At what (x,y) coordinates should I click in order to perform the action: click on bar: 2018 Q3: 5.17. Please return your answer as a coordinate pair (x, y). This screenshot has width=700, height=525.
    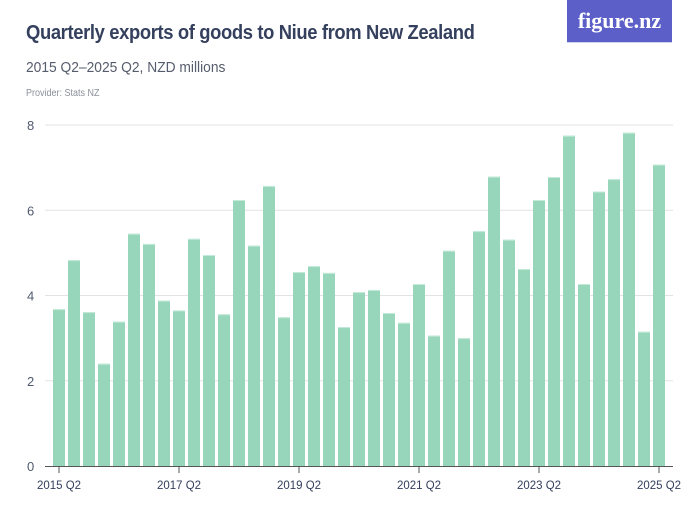
    Looking at the image, I should click on (254, 355).